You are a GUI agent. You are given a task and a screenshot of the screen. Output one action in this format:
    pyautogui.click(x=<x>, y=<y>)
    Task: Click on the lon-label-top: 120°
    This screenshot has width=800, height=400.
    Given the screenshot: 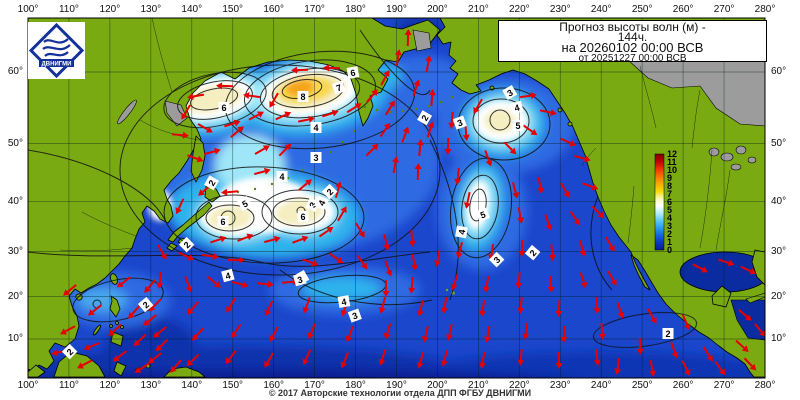 What is the action you would take?
    pyautogui.click(x=110, y=9)
    